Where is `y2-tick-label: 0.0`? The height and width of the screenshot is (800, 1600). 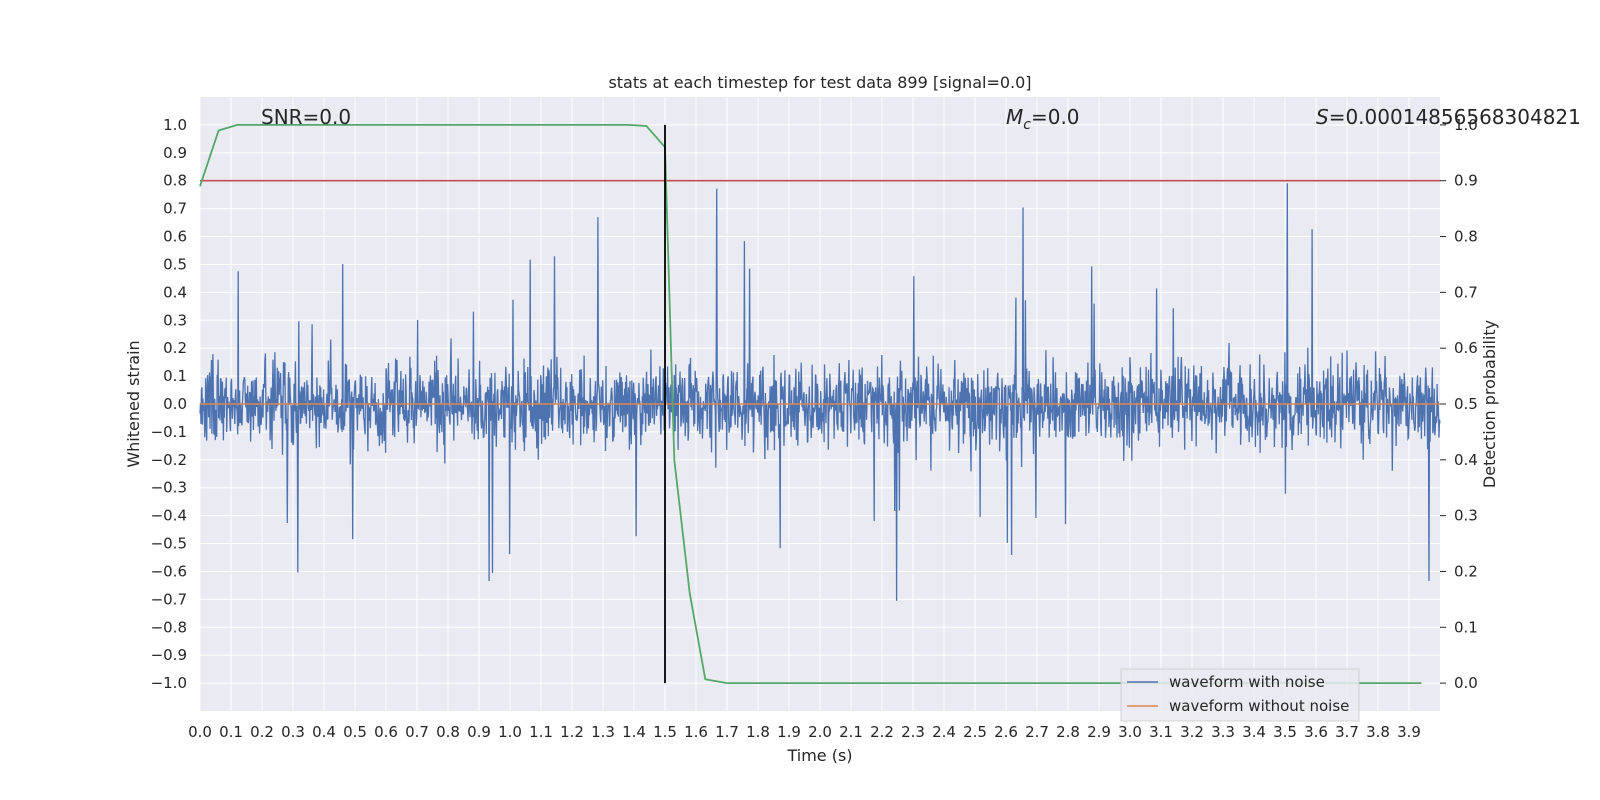 y2-tick-label: 0.0 is located at coordinates (1466, 683).